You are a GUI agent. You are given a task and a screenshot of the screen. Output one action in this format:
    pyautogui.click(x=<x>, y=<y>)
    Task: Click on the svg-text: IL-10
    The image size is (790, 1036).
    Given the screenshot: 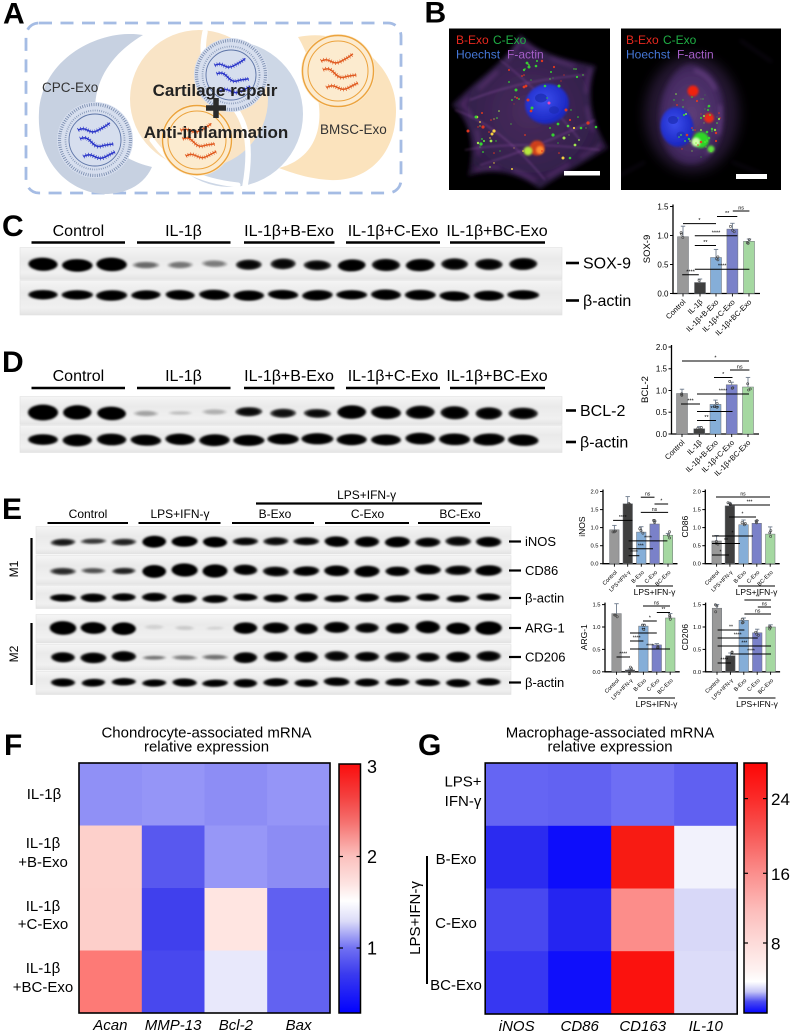 What is the action you would take?
    pyautogui.click(x=706, y=1026)
    